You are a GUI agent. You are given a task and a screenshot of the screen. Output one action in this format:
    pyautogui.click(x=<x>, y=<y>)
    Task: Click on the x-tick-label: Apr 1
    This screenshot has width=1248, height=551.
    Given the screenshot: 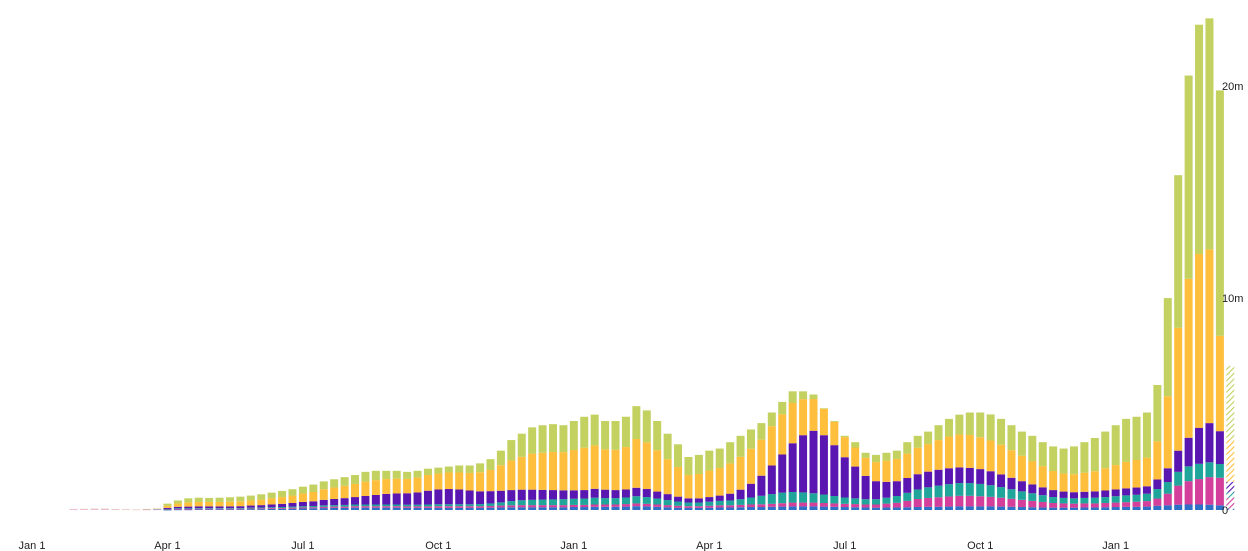 What is the action you would take?
    pyautogui.click(x=709, y=545)
    